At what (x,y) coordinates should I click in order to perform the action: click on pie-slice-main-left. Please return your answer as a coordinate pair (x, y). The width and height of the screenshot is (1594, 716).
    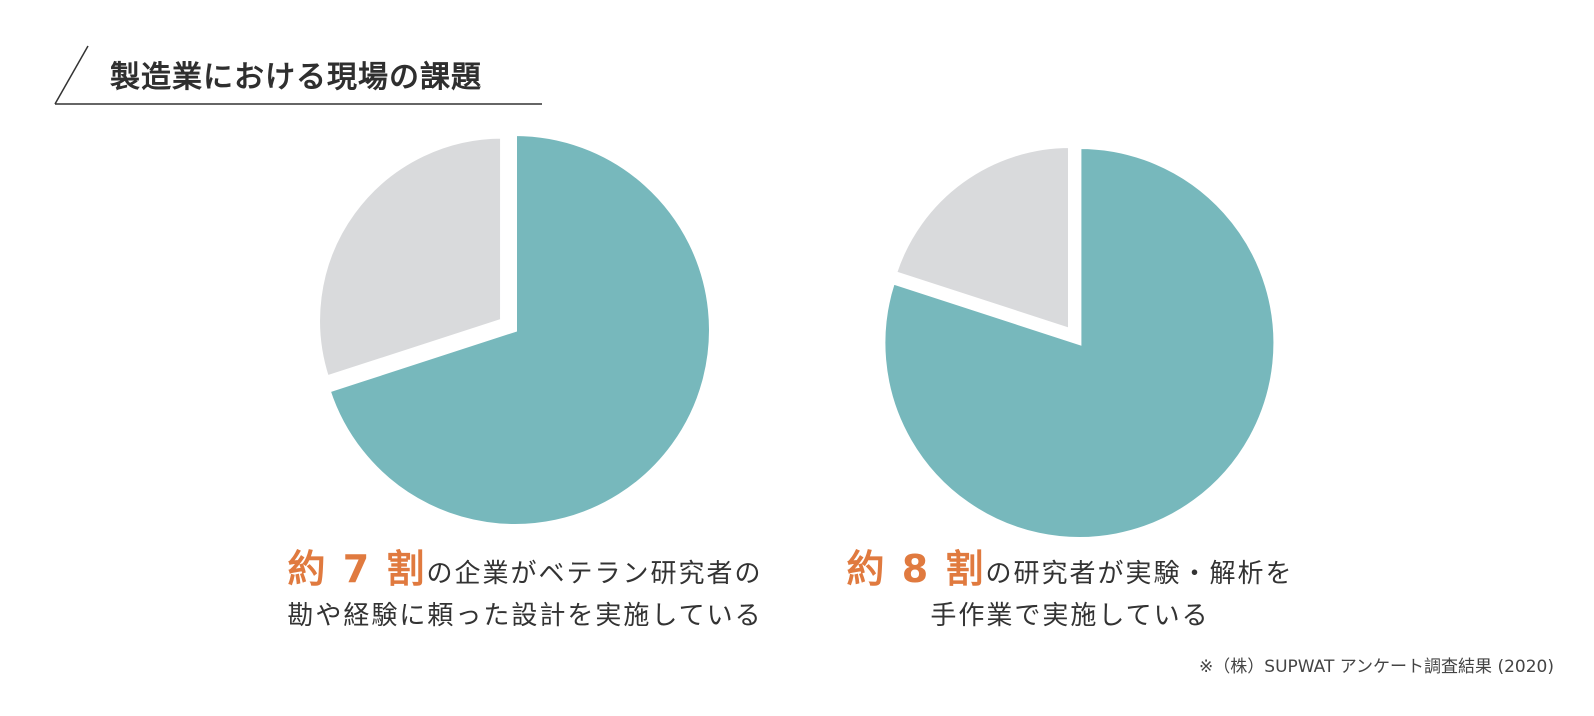
    Looking at the image, I should click on (519, 329).